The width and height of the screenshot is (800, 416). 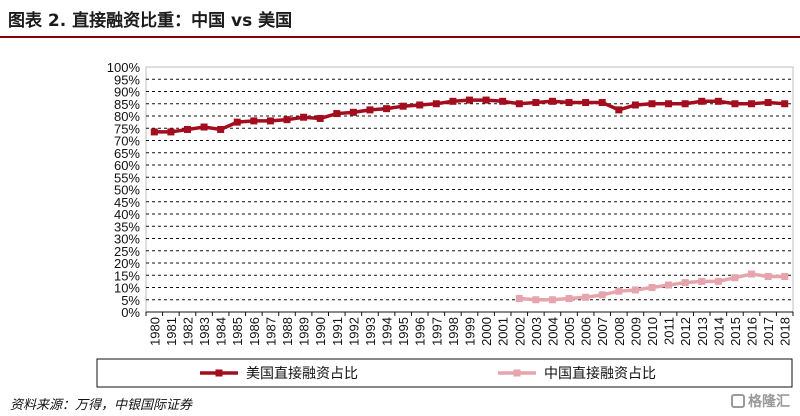 What do you see at coordinates (353, 331) in the screenshot?
I see `x-tick-label: 1992` at bounding box center [353, 331].